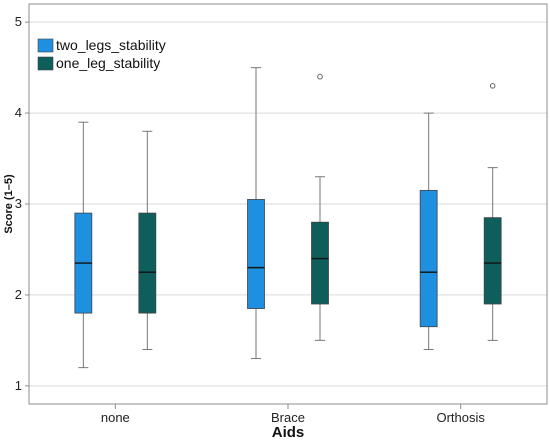  What do you see at coordinates (320, 207) in the screenshot?
I see `box-one_leg_stability-Brace` at bounding box center [320, 207].